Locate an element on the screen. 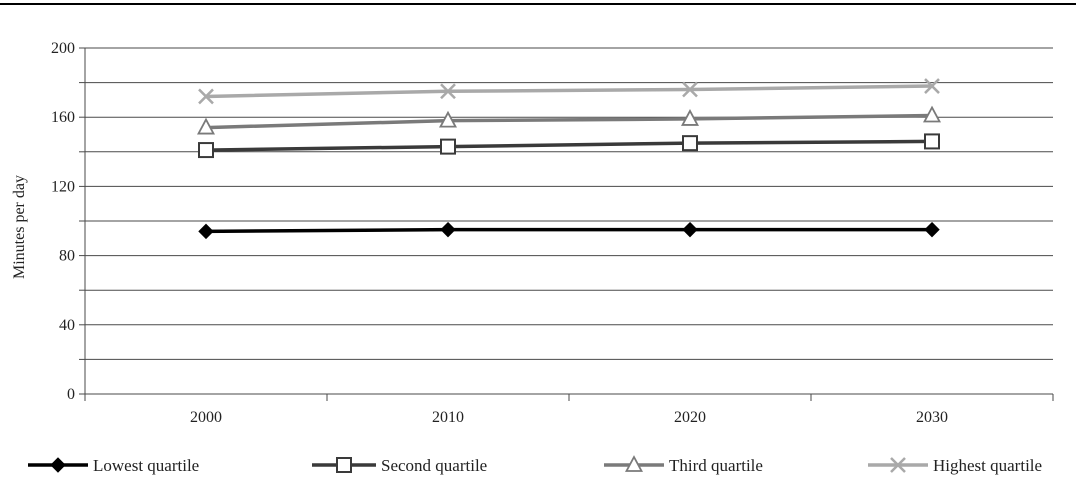 The height and width of the screenshot is (479, 1076). legend-label: Second quartile is located at coordinates (434, 465).